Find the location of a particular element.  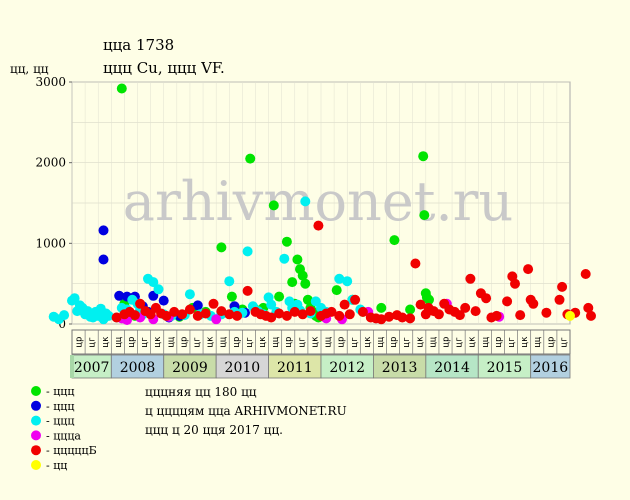

y-axis-label: цц, цц is located at coordinates (29, 69).